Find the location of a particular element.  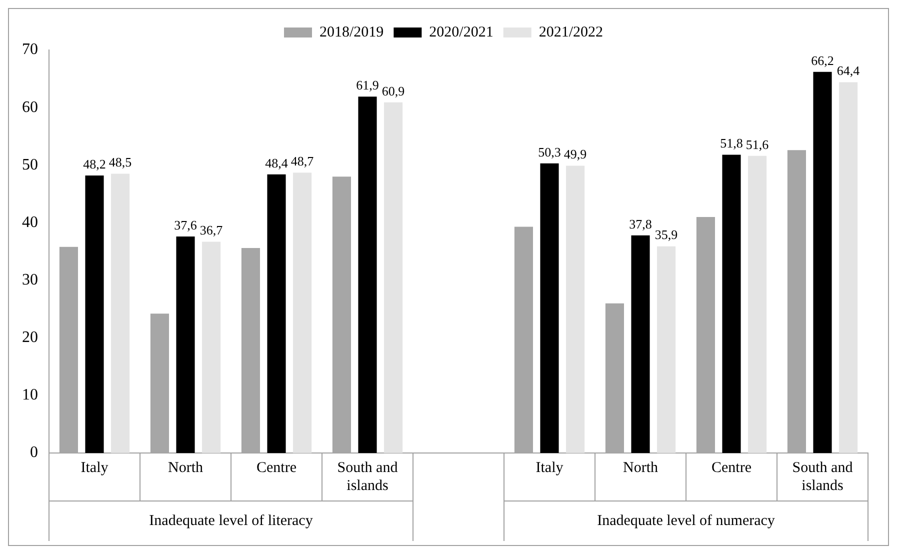

data-label: 49,9 is located at coordinates (575, 154).